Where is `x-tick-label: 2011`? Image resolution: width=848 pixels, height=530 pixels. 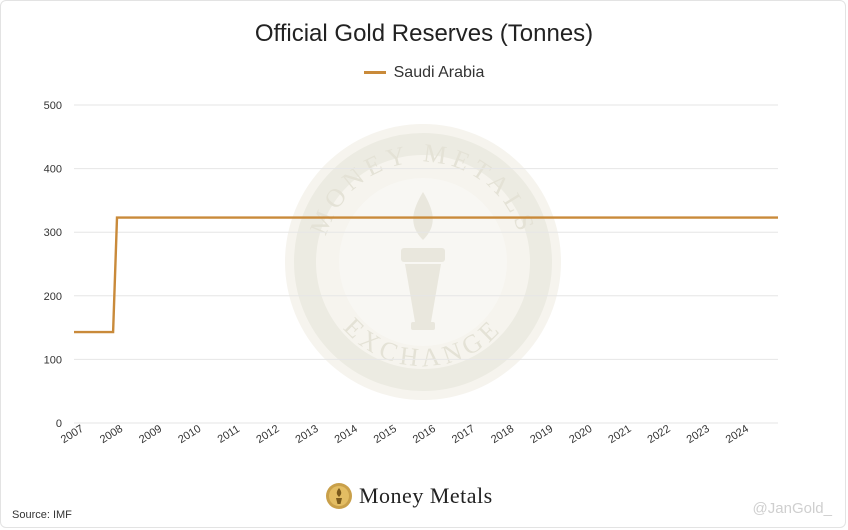 x-tick-label: 2011 is located at coordinates (229, 434).